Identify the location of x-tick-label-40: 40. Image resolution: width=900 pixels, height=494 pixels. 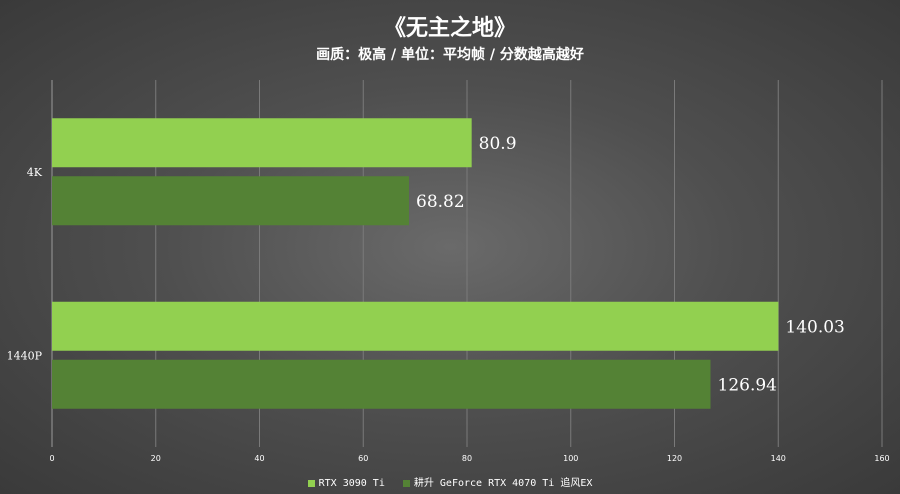
(259, 458).